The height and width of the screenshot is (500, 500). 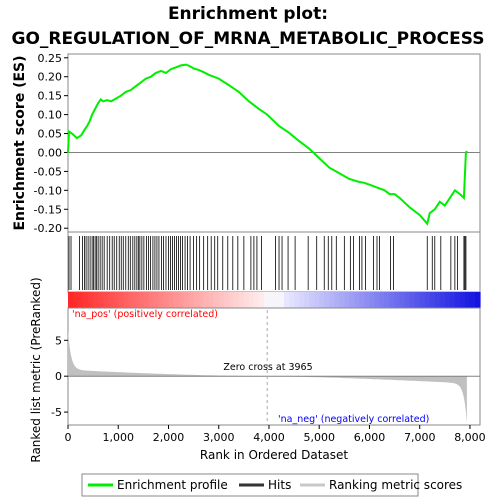 I want to click on metric-tick-label: 5, so click(x=58, y=340).